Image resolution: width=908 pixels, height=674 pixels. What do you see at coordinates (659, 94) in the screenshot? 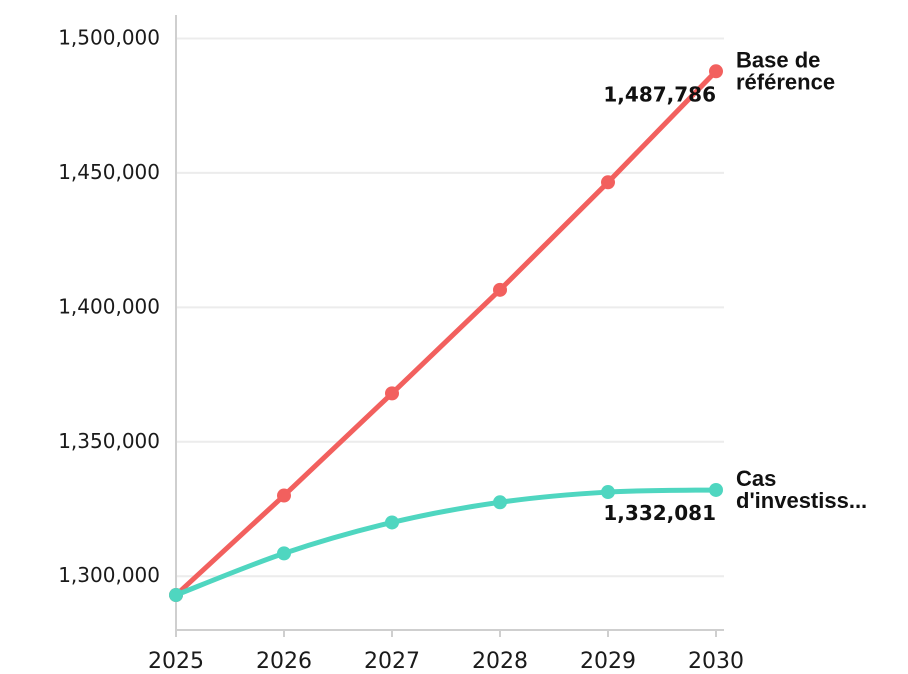
I see `end-value-label-0: 1,487,786` at bounding box center [659, 94].